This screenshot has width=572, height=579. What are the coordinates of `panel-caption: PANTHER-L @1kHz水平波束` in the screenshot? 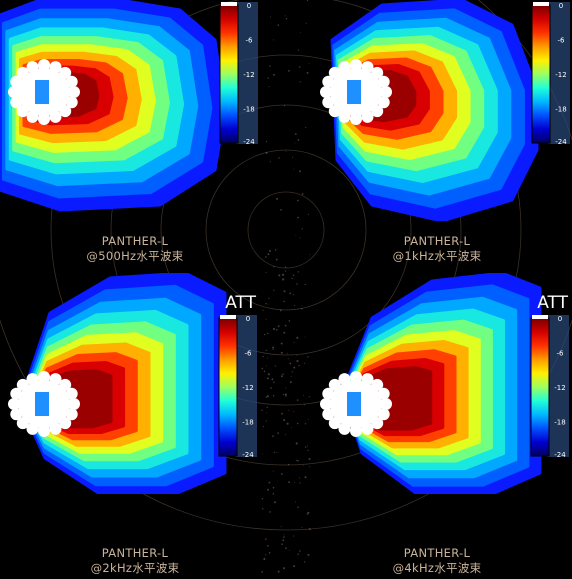 It's located at (437, 249).